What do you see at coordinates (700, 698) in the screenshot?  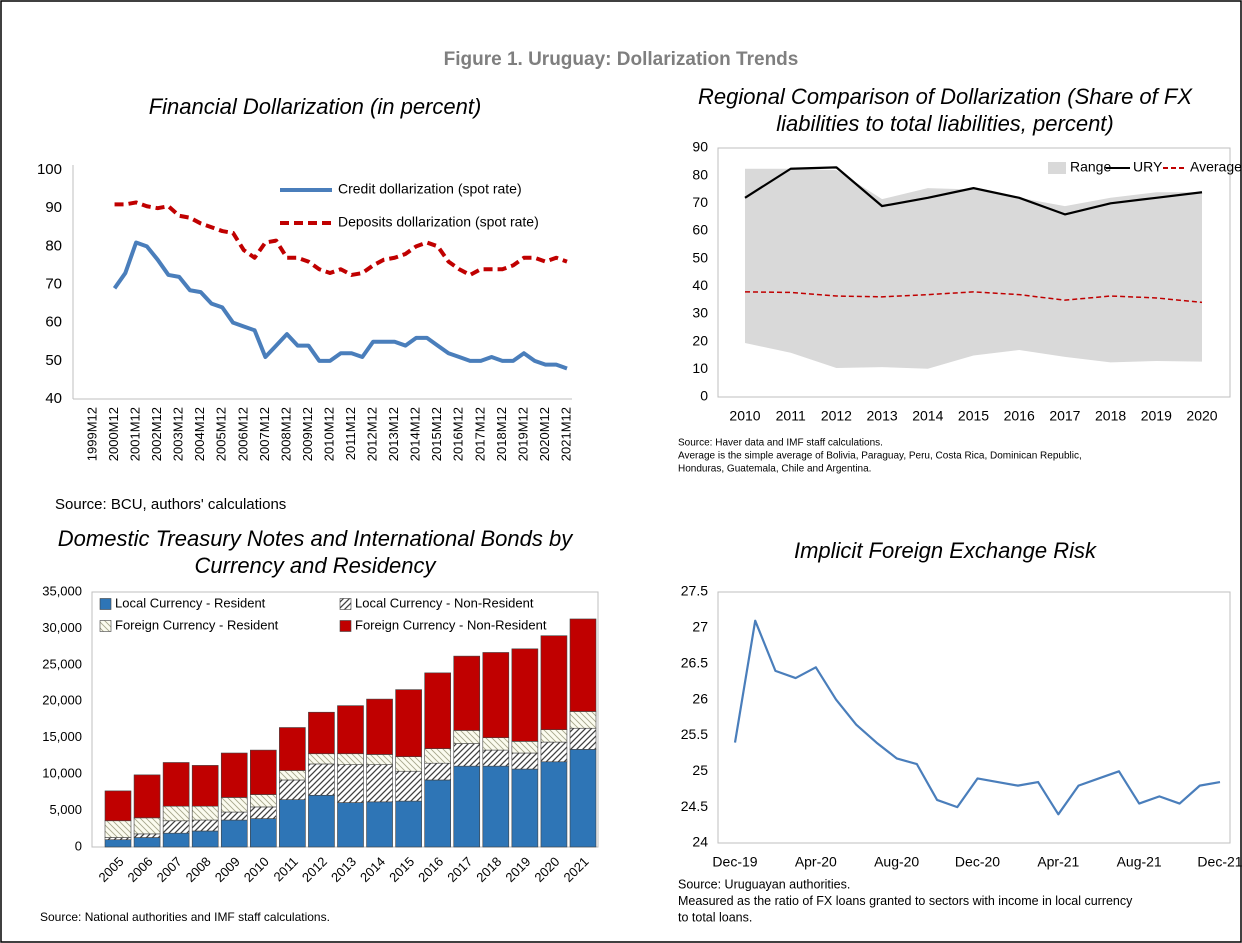 I see `y-tick-label: 26` at bounding box center [700, 698].